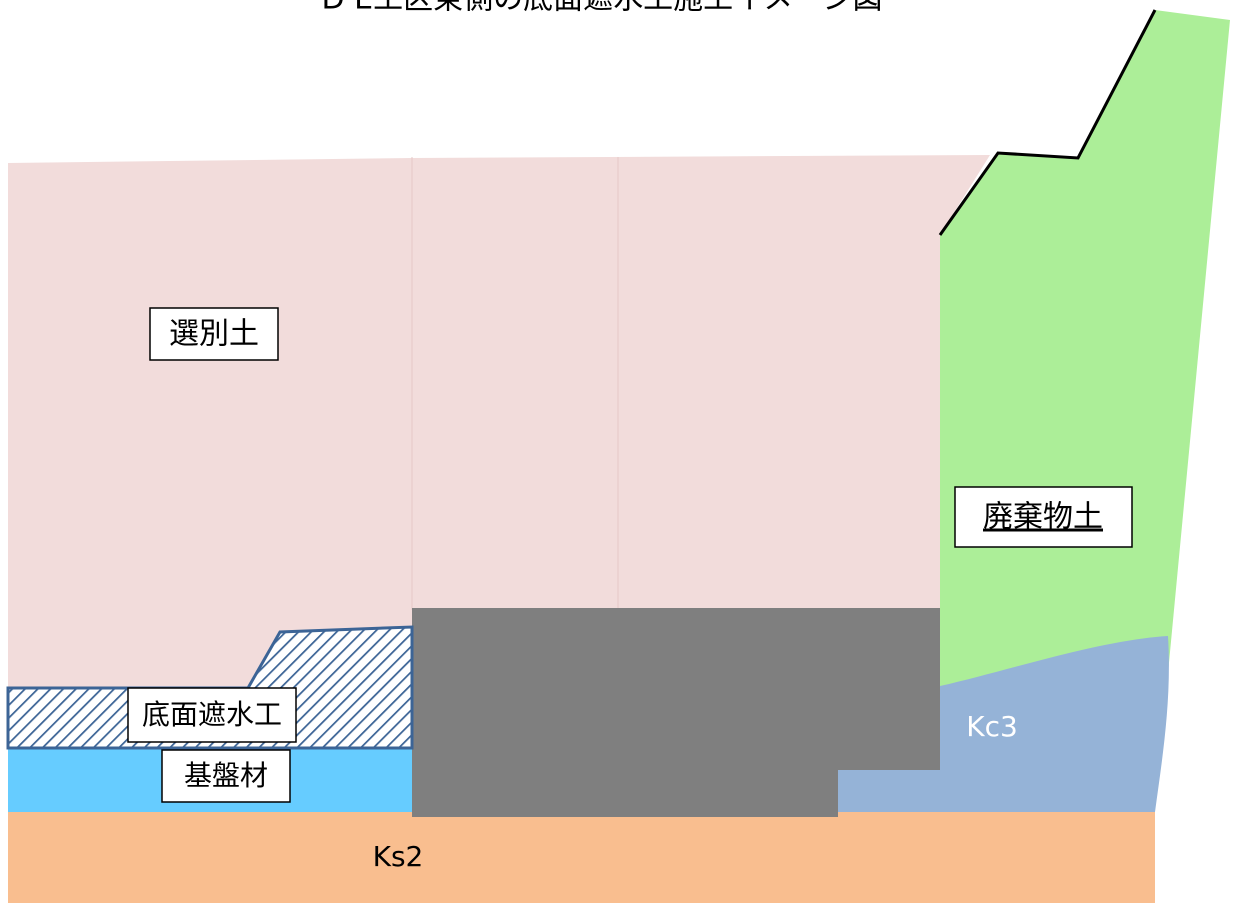 The height and width of the screenshot is (903, 1234). I want to click on kc3-area, so click(1003, 726).